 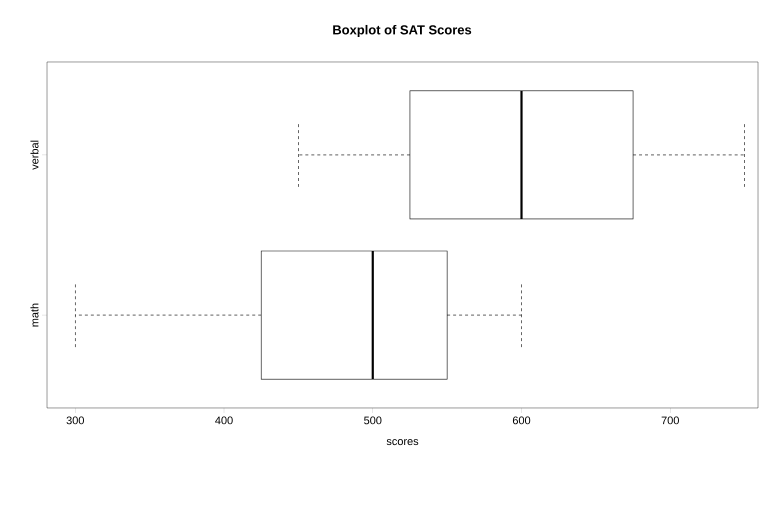 I want to click on x-tick-label: 300, so click(x=75, y=420).